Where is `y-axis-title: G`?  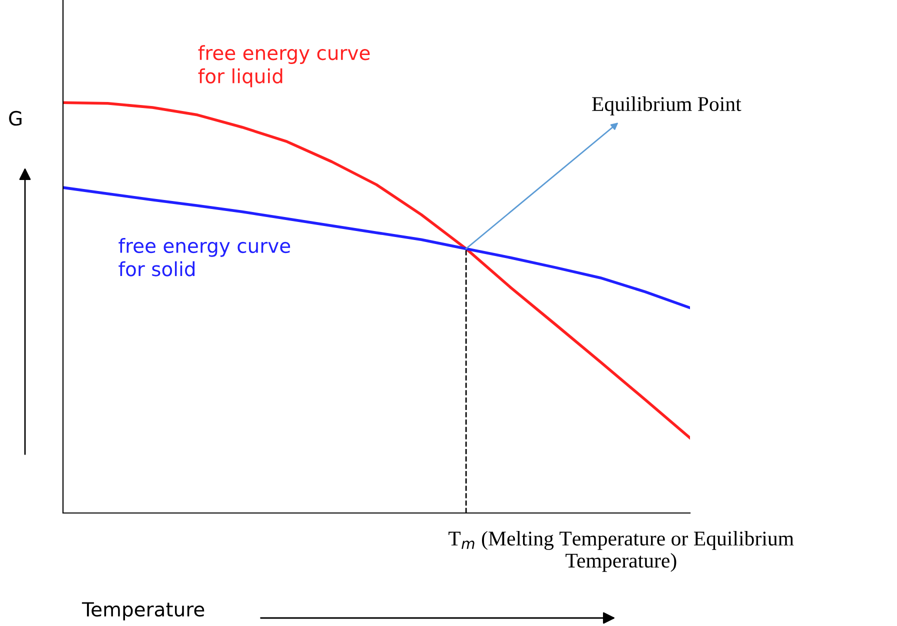
y-axis-title: G is located at coordinates (15, 118).